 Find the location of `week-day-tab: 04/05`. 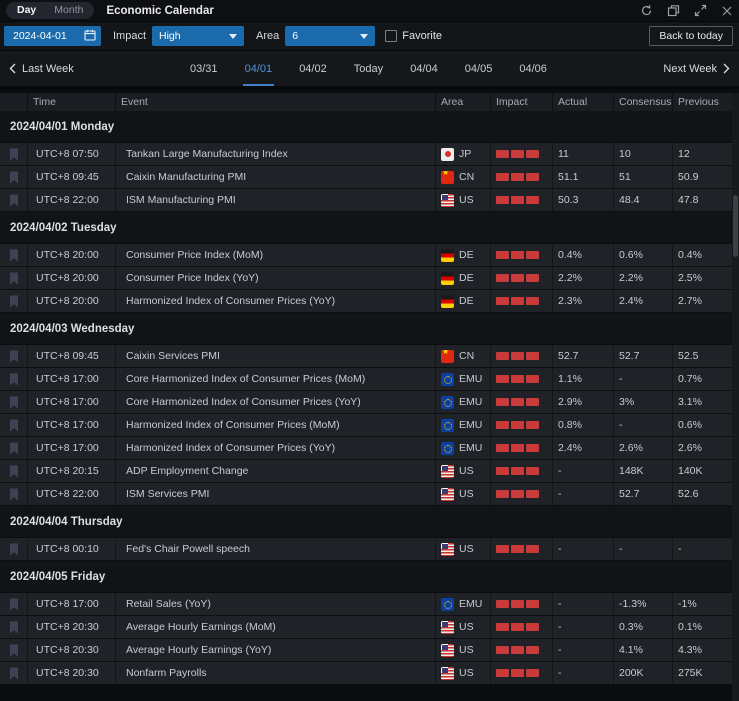

week-day-tab: 04/05 is located at coordinates (478, 68).